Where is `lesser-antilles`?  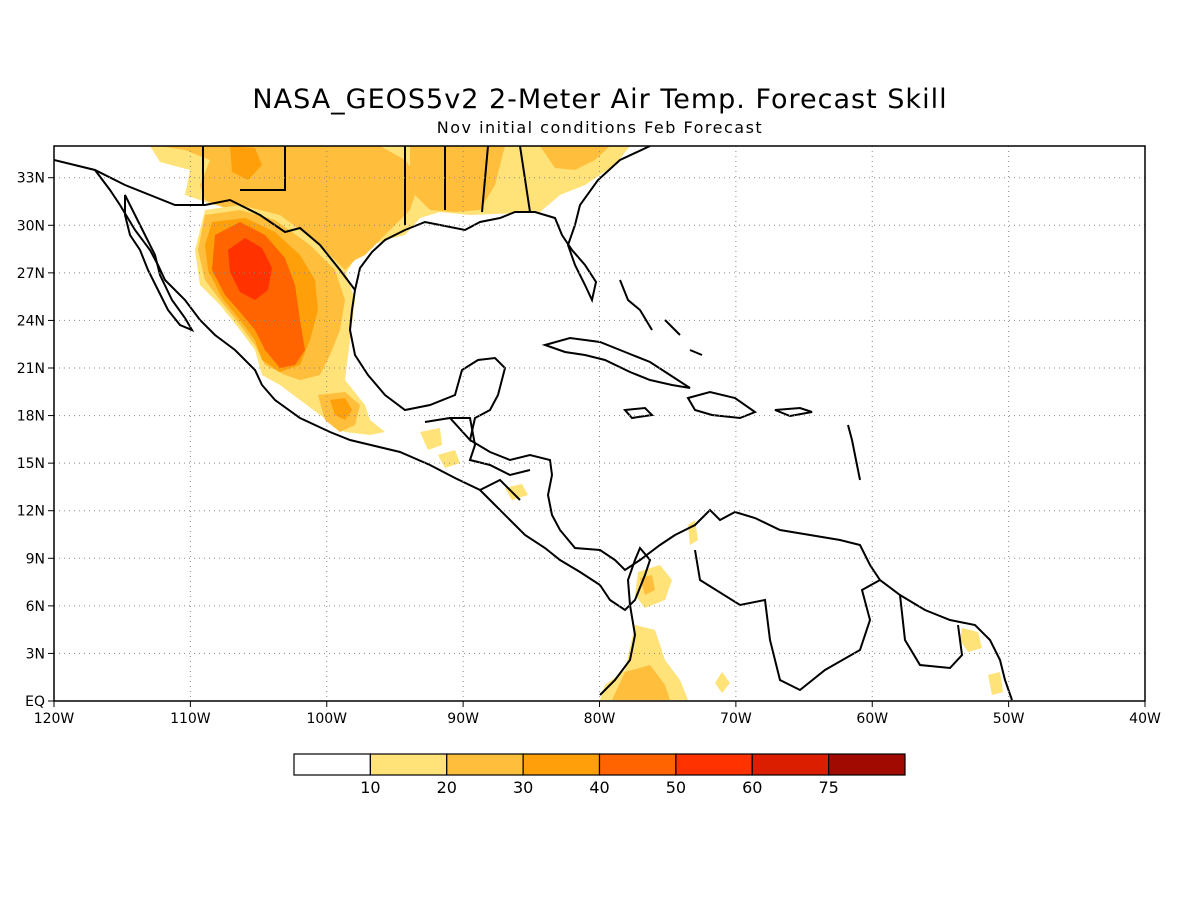
lesser-antilles is located at coordinates (854, 452).